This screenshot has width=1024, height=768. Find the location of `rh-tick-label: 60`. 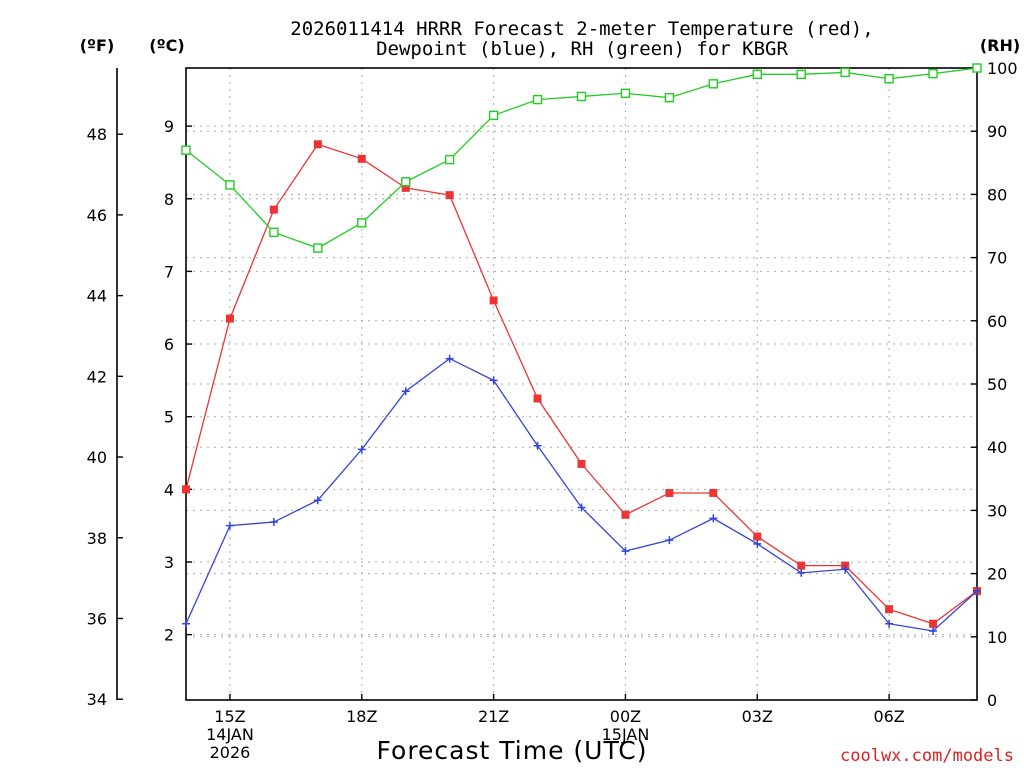

rh-tick-label: 60 is located at coordinates (997, 321).